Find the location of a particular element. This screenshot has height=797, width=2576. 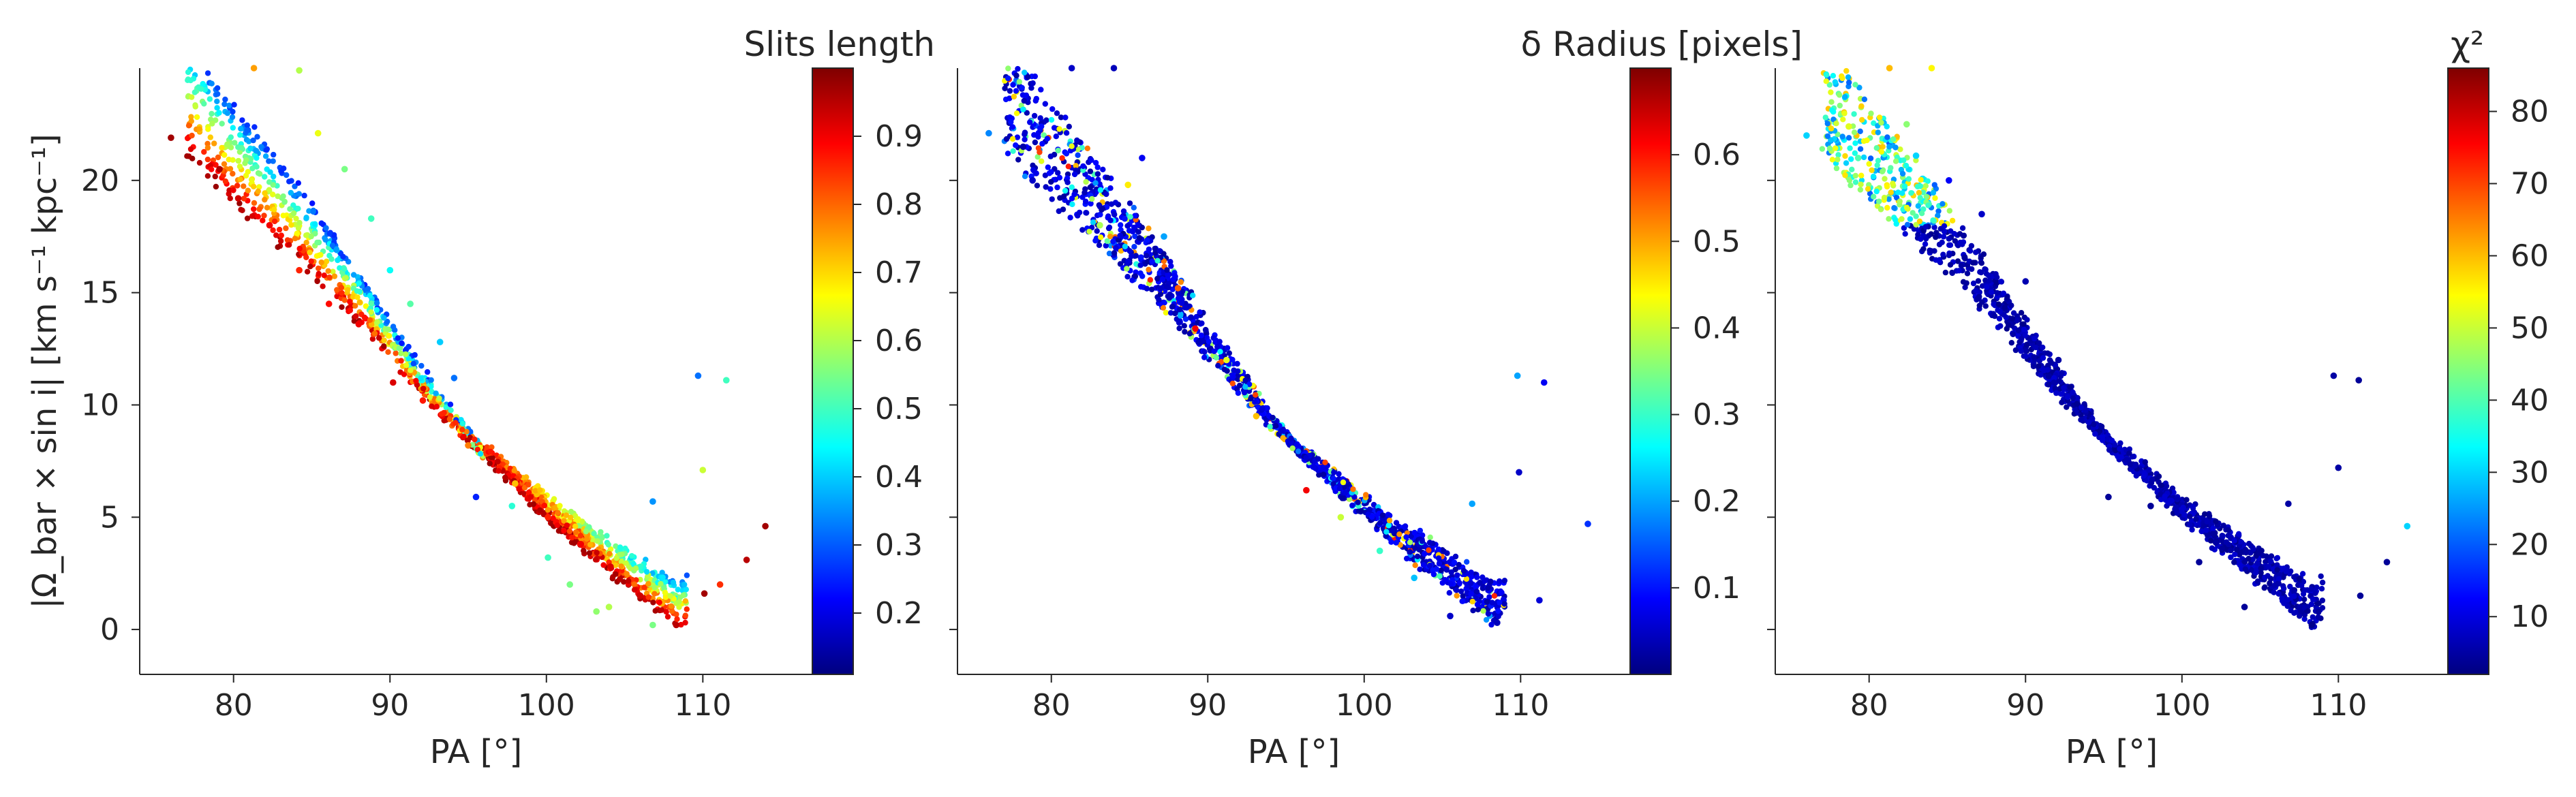

y-tick-label: 10 is located at coordinates (100, 405).